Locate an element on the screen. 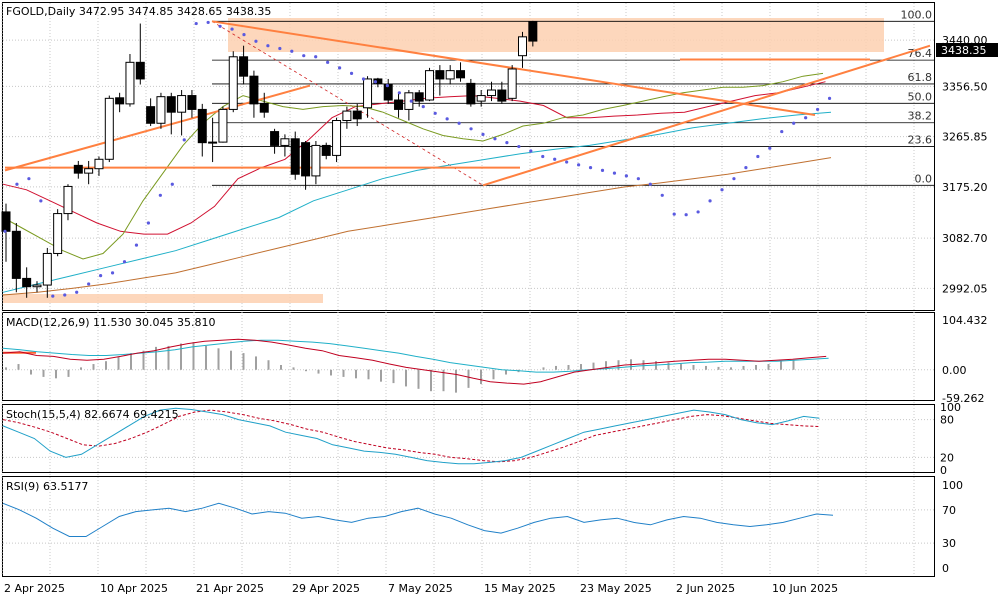  stoch-tick-label: 0 is located at coordinates (943, 470).